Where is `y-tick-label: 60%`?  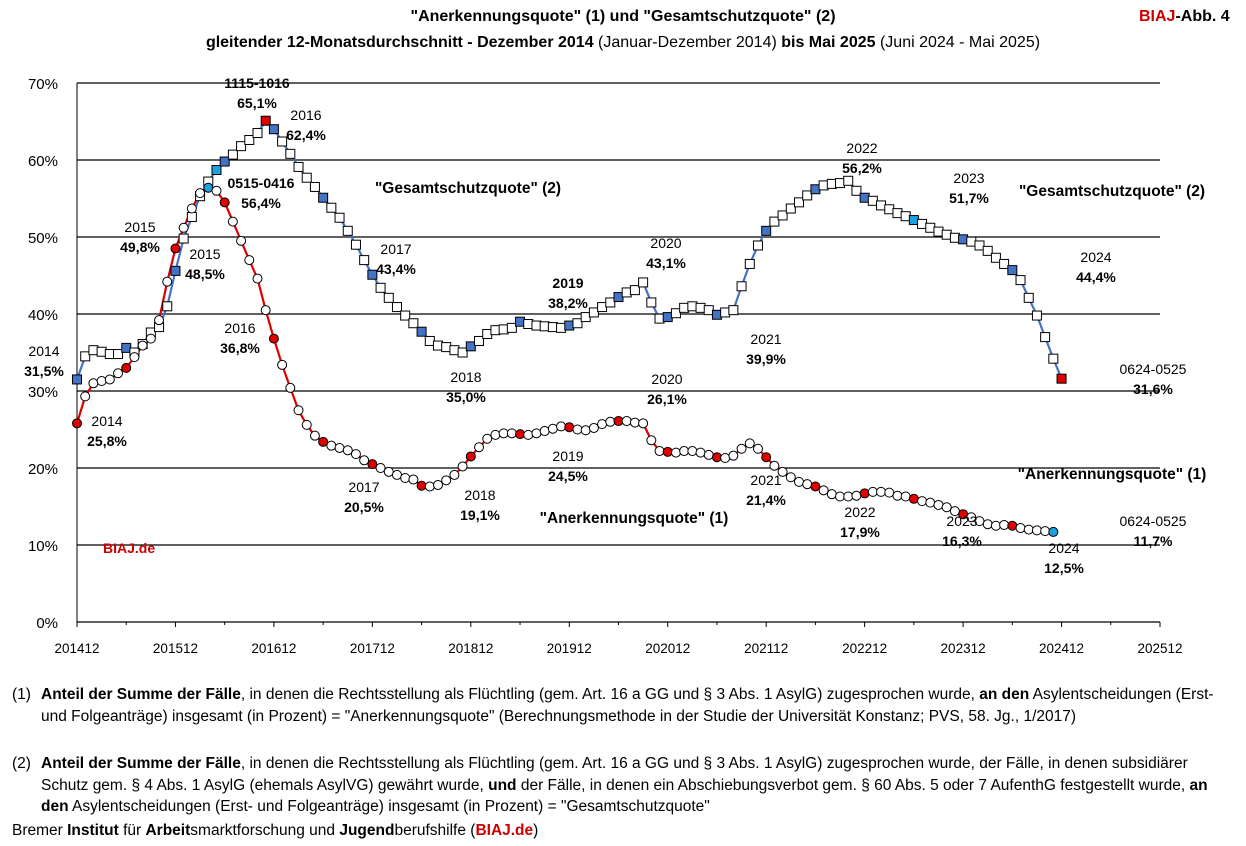
y-tick-label: 60% is located at coordinates (43, 161).